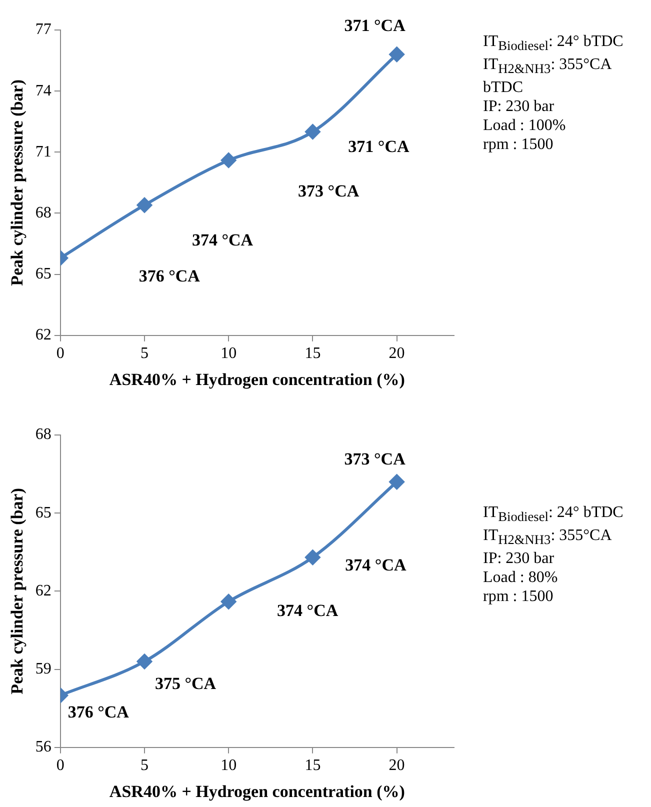 This screenshot has width=651, height=807. What do you see at coordinates (43, 29) in the screenshot?
I see `y-tick-label: 77` at bounding box center [43, 29].